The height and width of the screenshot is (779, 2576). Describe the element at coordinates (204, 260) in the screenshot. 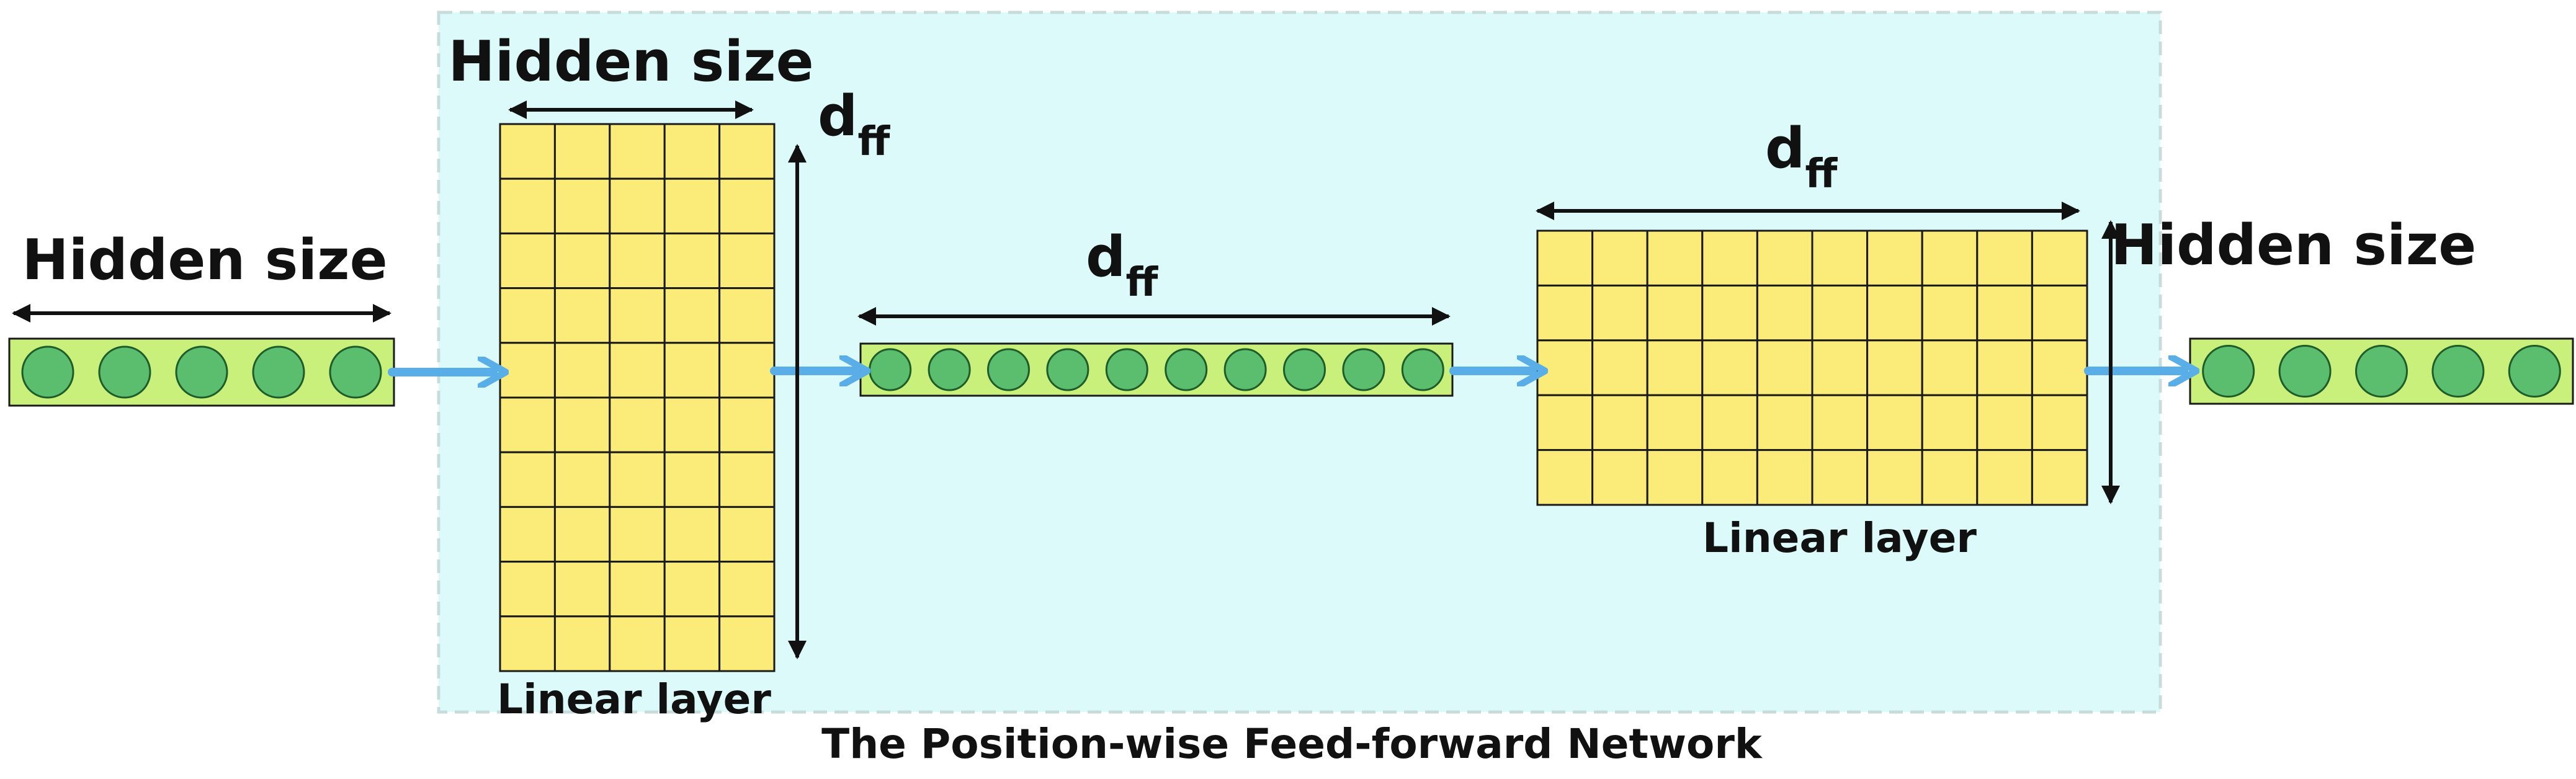

I see `label-input-hidden-size: Hidden size` at that location.